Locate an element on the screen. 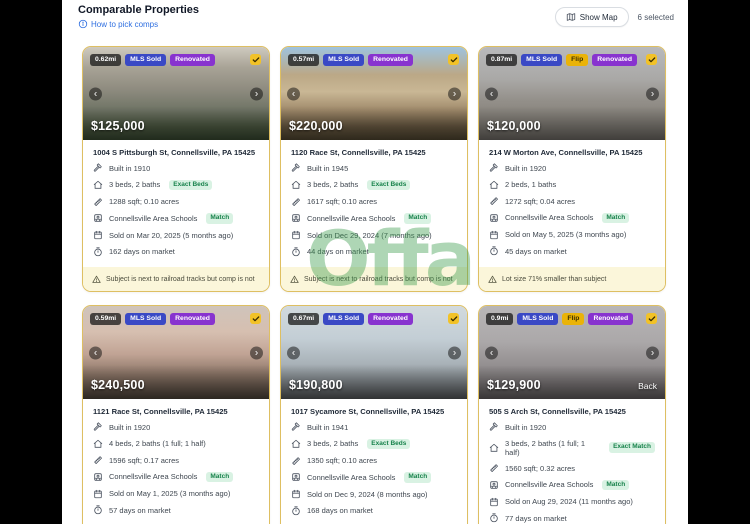 This screenshot has height=524, width=750. info-icon is located at coordinates (83, 24).